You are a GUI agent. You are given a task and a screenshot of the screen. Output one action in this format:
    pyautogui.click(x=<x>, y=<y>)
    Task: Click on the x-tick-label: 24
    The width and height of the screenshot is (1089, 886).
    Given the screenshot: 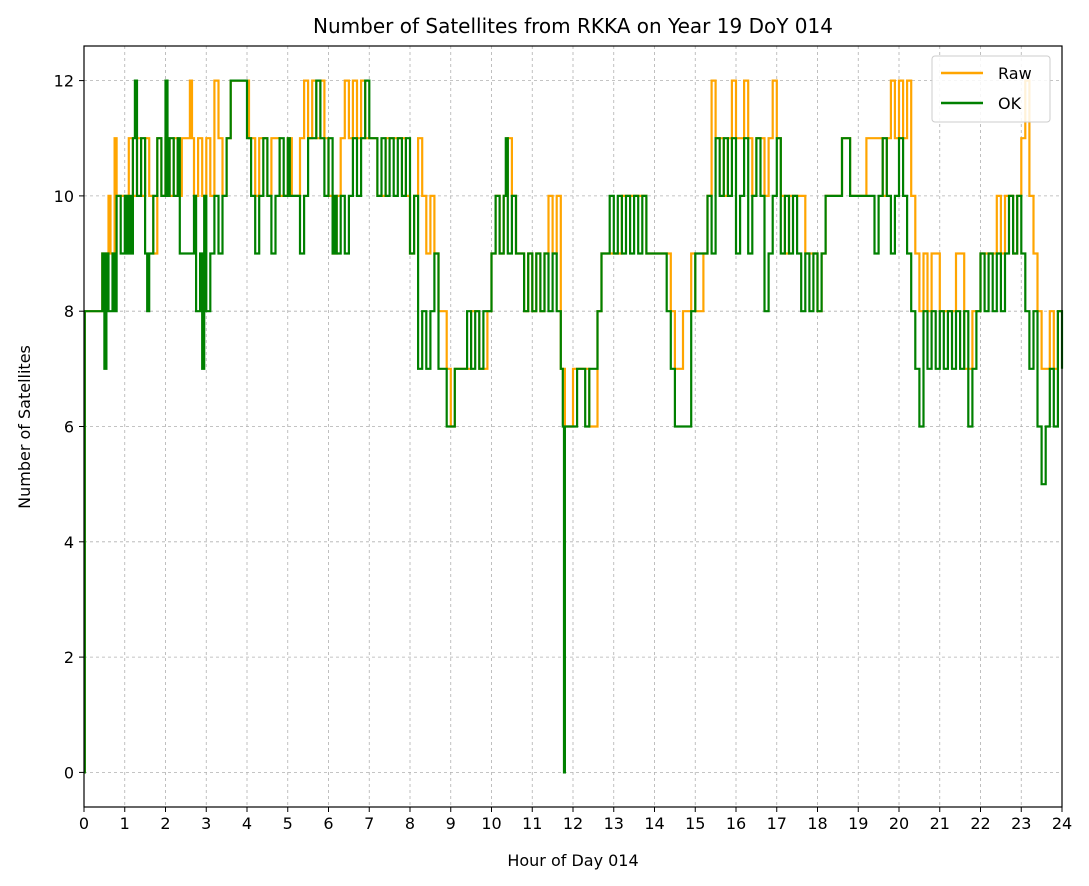 What is the action you would take?
    pyautogui.click(x=1062, y=823)
    